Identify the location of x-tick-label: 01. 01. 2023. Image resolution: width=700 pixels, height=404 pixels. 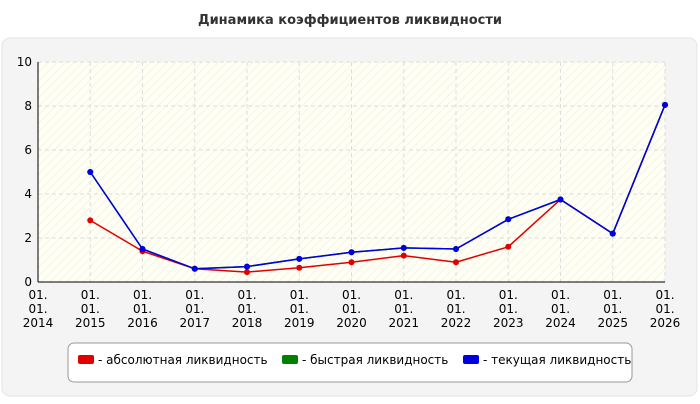
(508, 309).